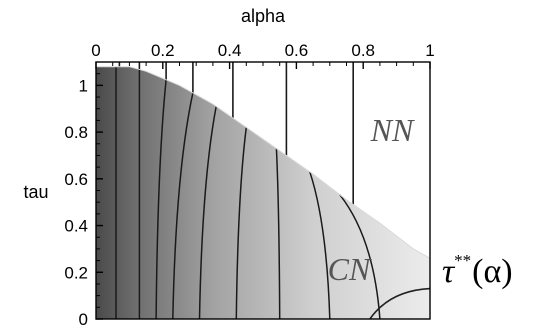 This screenshot has height=328, width=546. Describe the element at coordinates (163, 50) in the screenshot. I see `x-tick-label: 0.2` at that location.